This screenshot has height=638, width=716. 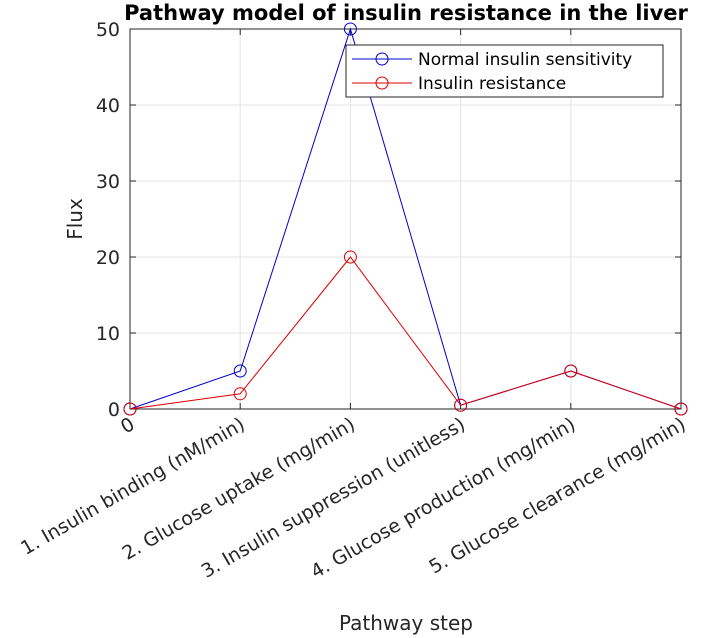 What do you see at coordinates (525, 60) in the screenshot?
I see `legend-label: Normal insulin sensitivity` at bounding box center [525, 60].